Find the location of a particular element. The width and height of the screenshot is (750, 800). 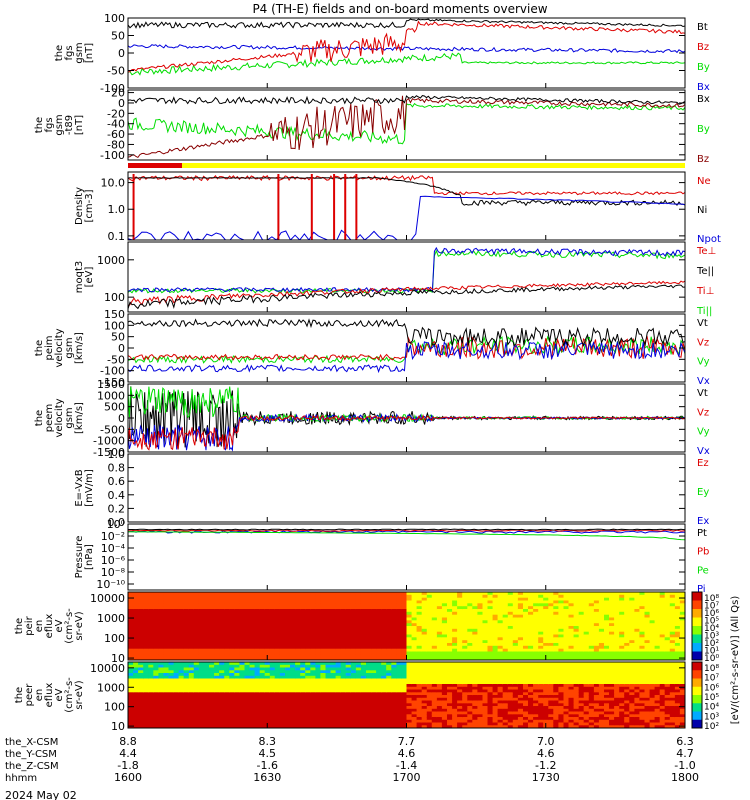

pressure-ytick-label: 10⁰ is located at coordinates (116, 524).